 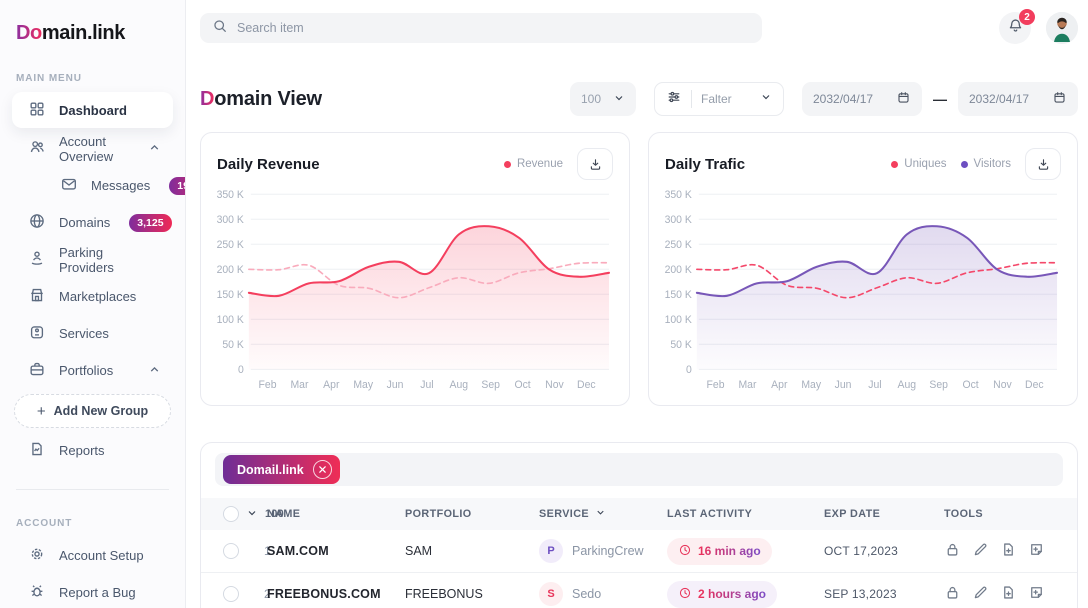 What do you see at coordinates (298, 551) in the screenshot?
I see `domain-name: SAM.COM` at bounding box center [298, 551].